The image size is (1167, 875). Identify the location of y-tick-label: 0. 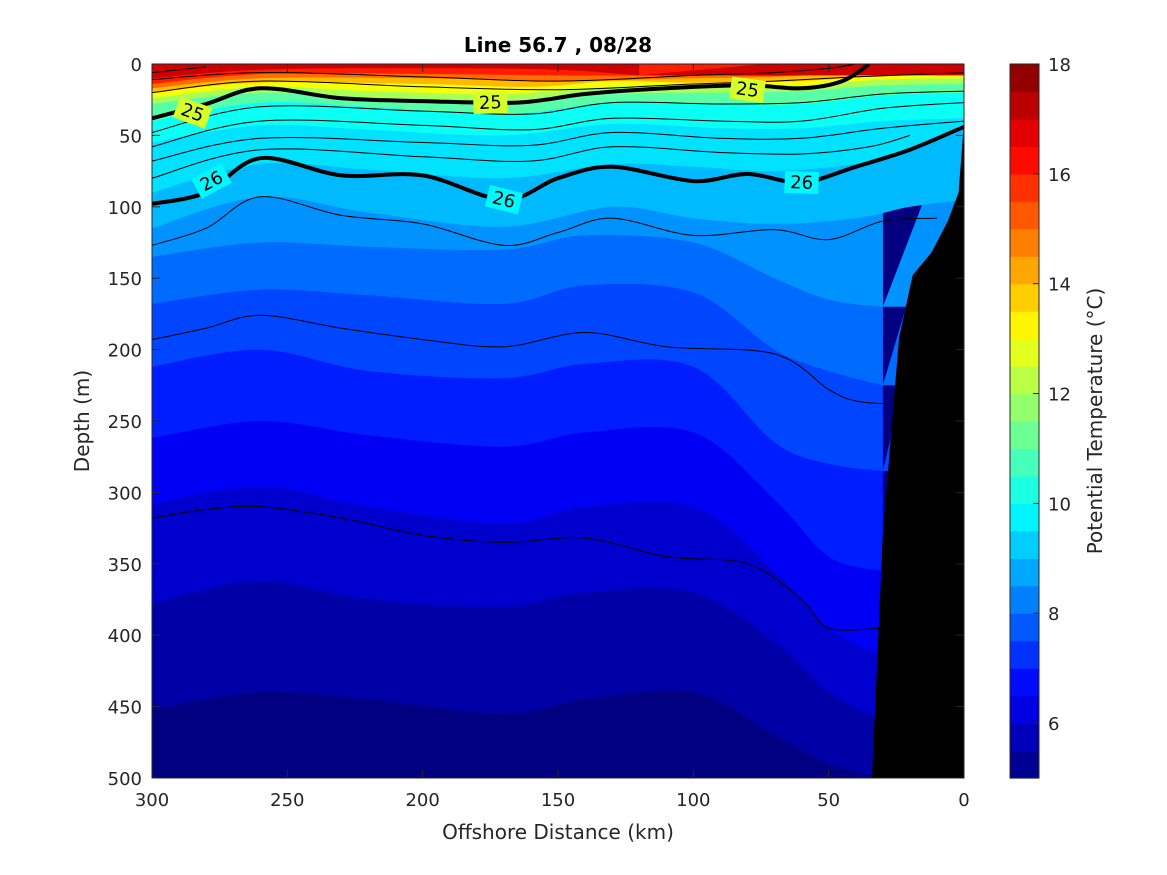
(136, 65).